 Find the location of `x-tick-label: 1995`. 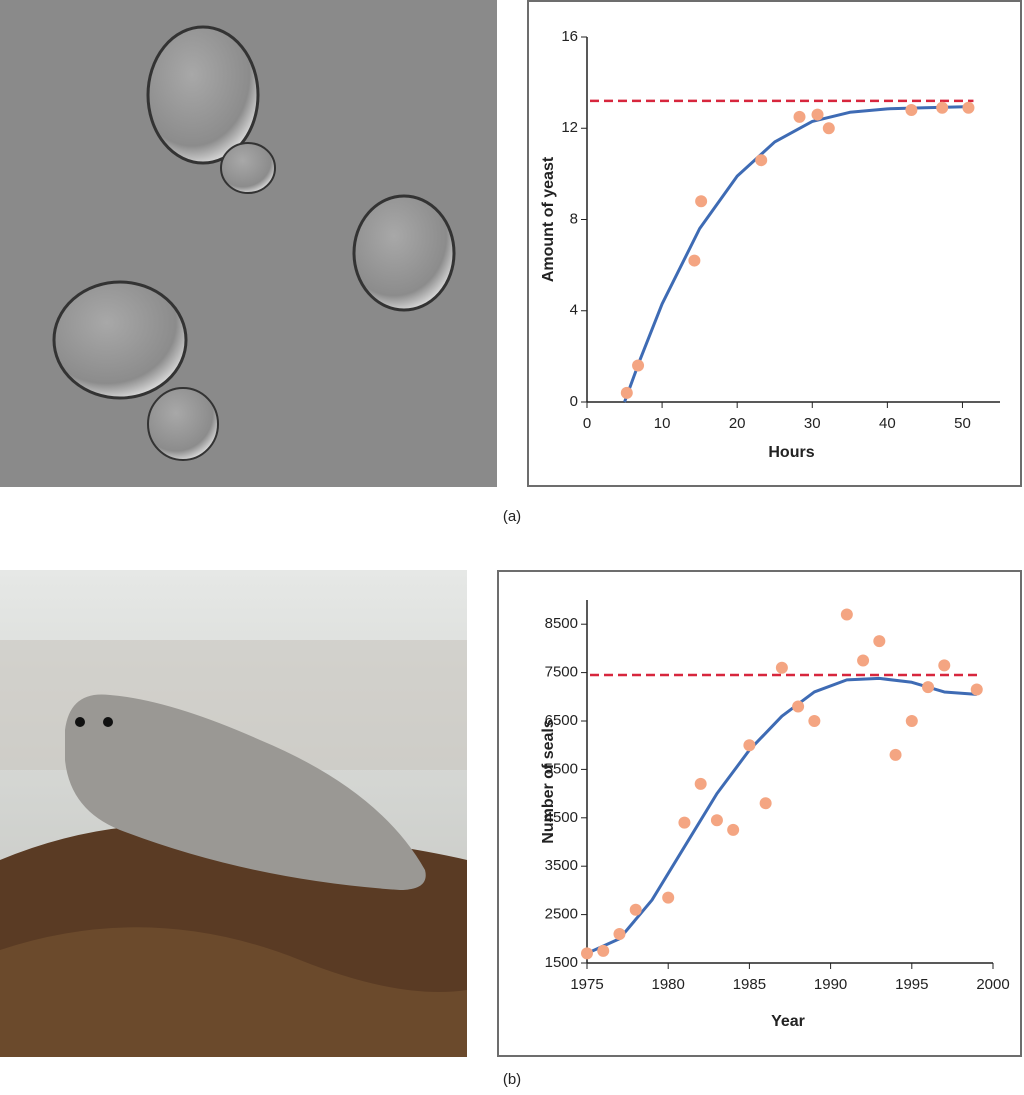

x-tick-label: 1995 is located at coordinates (911, 984).